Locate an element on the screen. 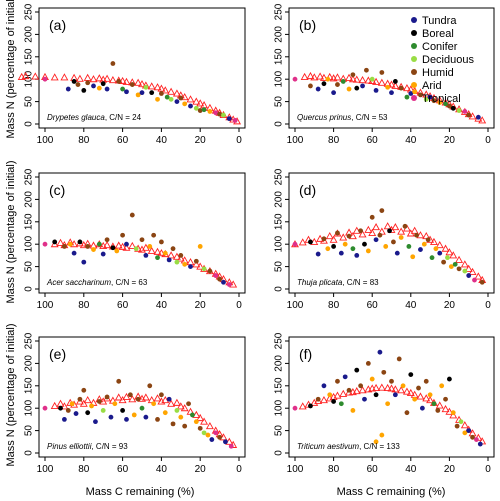  species-label: Triticum aestivum, C/N = 133 is located at coordinates (348, 446).